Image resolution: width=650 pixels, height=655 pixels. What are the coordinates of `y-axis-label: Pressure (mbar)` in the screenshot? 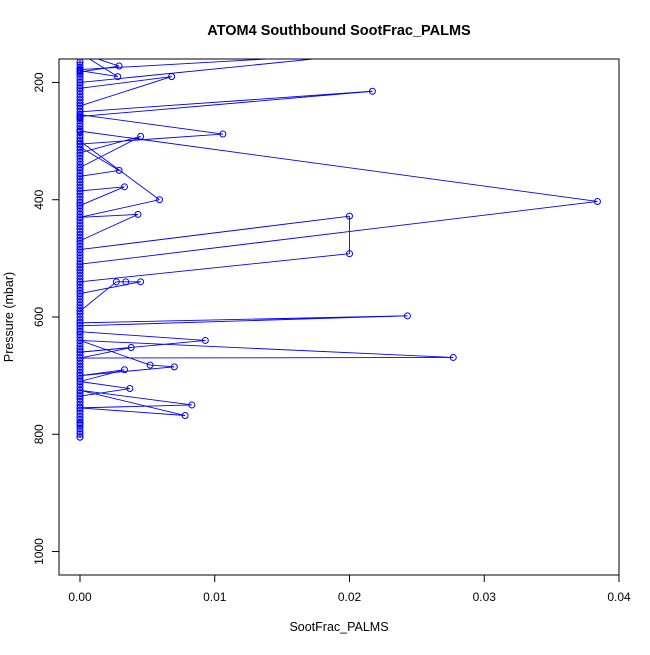 It's located at (9, 317).